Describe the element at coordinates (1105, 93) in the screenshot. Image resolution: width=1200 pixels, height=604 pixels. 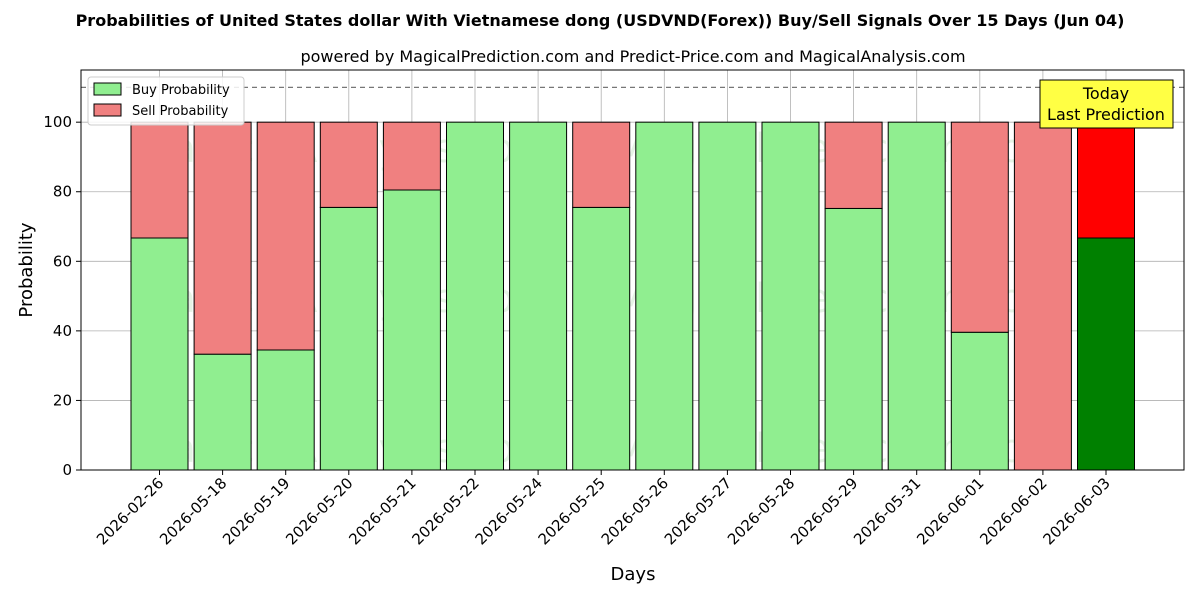
I see `today-annotation-line-1: Today` at that location.